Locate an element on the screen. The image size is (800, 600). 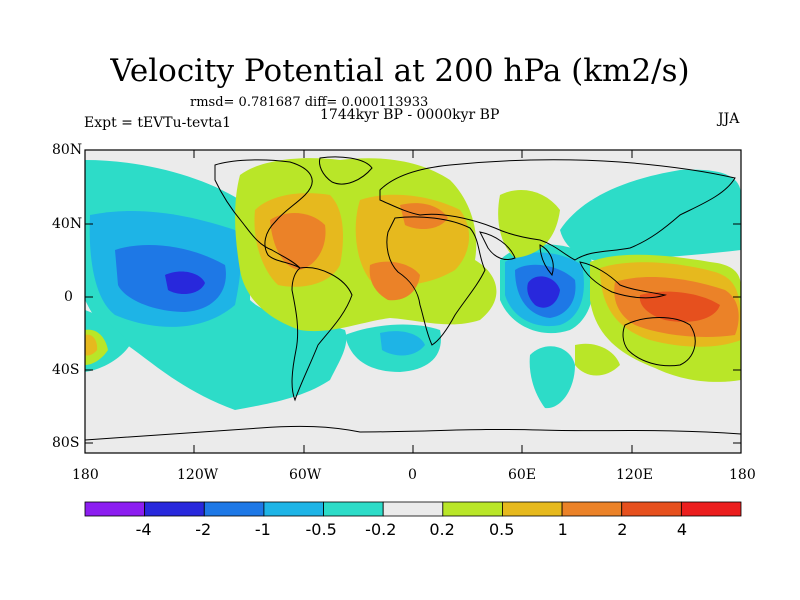
lat-label-0: 0 is located at coordinates (68, 297).